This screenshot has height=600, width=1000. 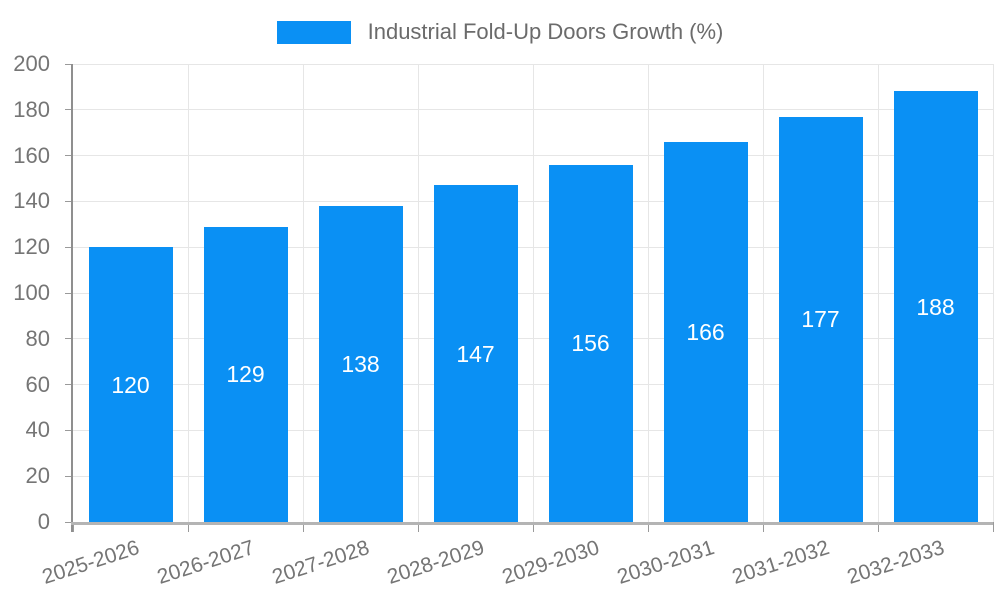 I want to click on x-axis-line, so click(x=532, y=523).